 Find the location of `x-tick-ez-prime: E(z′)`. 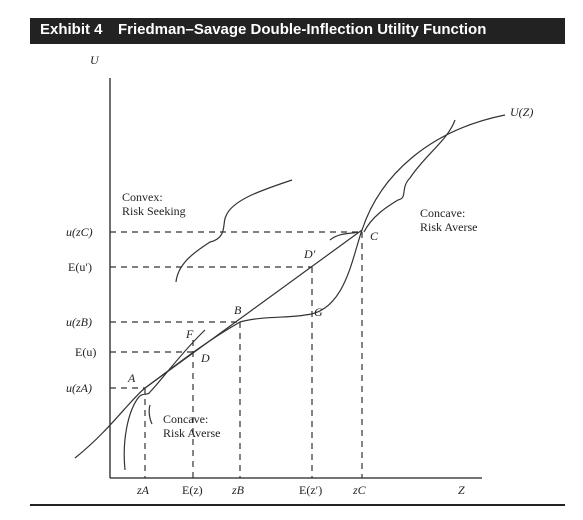

x-tick-ez-prime: E(z′) is located at coordinates (310, 490).